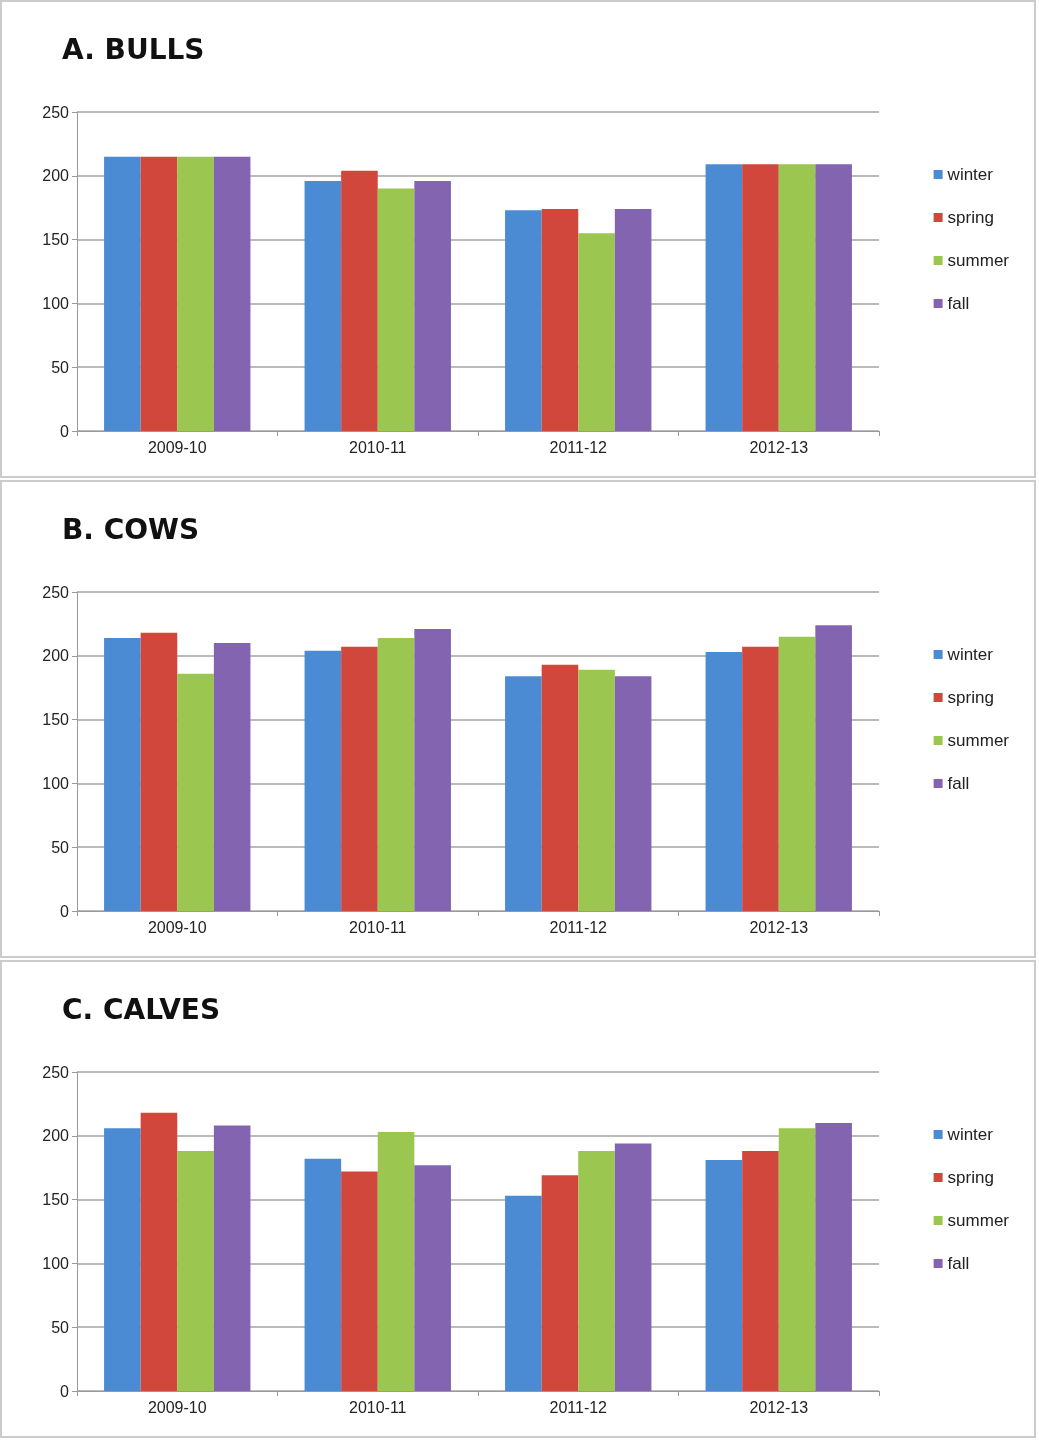  I want to click on chart-title: C. CALVES, so click(141, 1009).